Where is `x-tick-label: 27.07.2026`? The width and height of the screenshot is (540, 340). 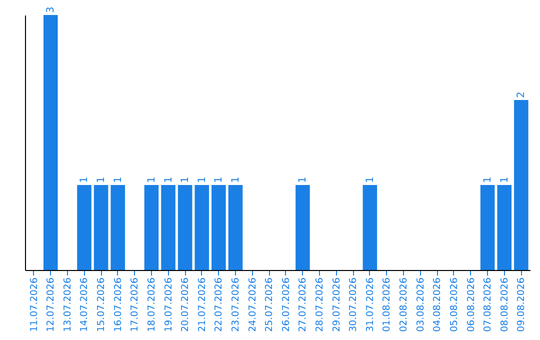
x-tick-label: 27.07.2026 is located at coordinates (303, 305).